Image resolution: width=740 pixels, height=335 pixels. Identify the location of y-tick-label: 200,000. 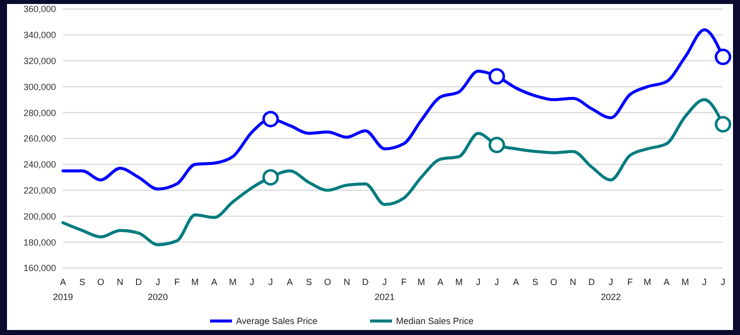
(39, 216).